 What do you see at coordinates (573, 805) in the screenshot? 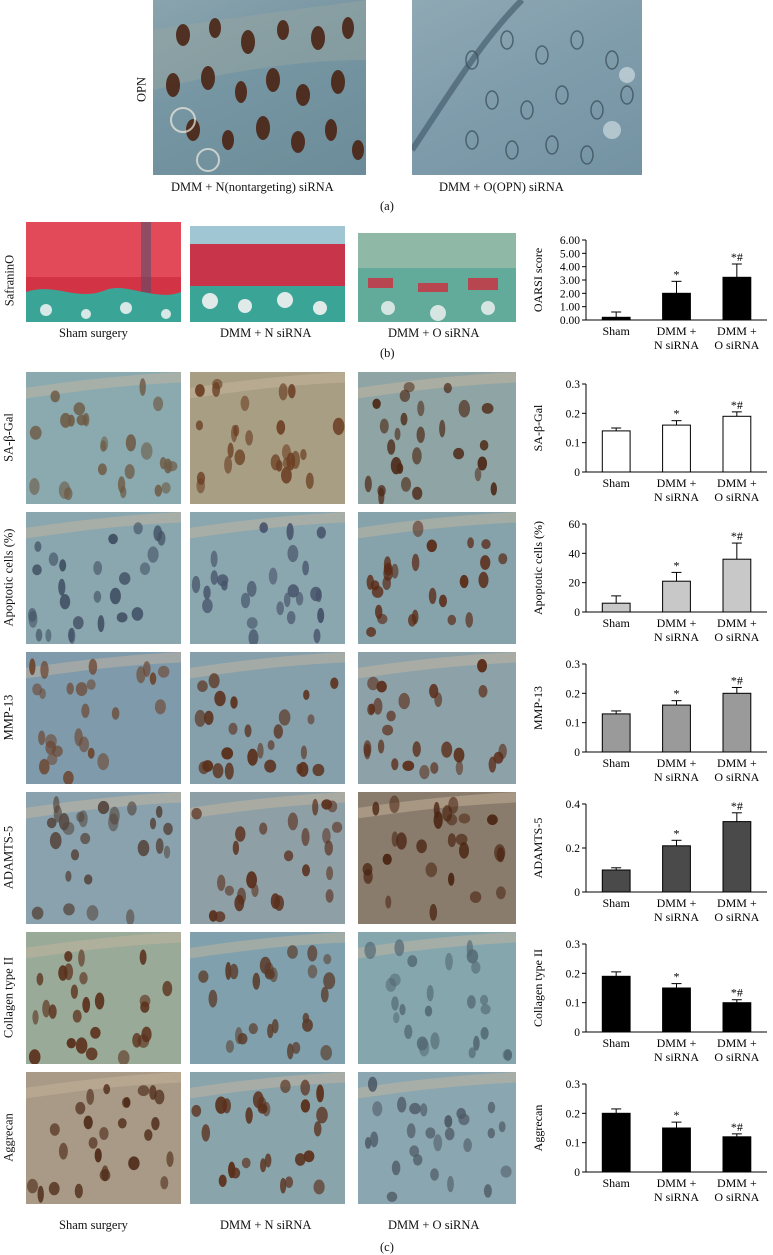
I see `y-tick-label: 0.4` at bounding box center [573, 805].